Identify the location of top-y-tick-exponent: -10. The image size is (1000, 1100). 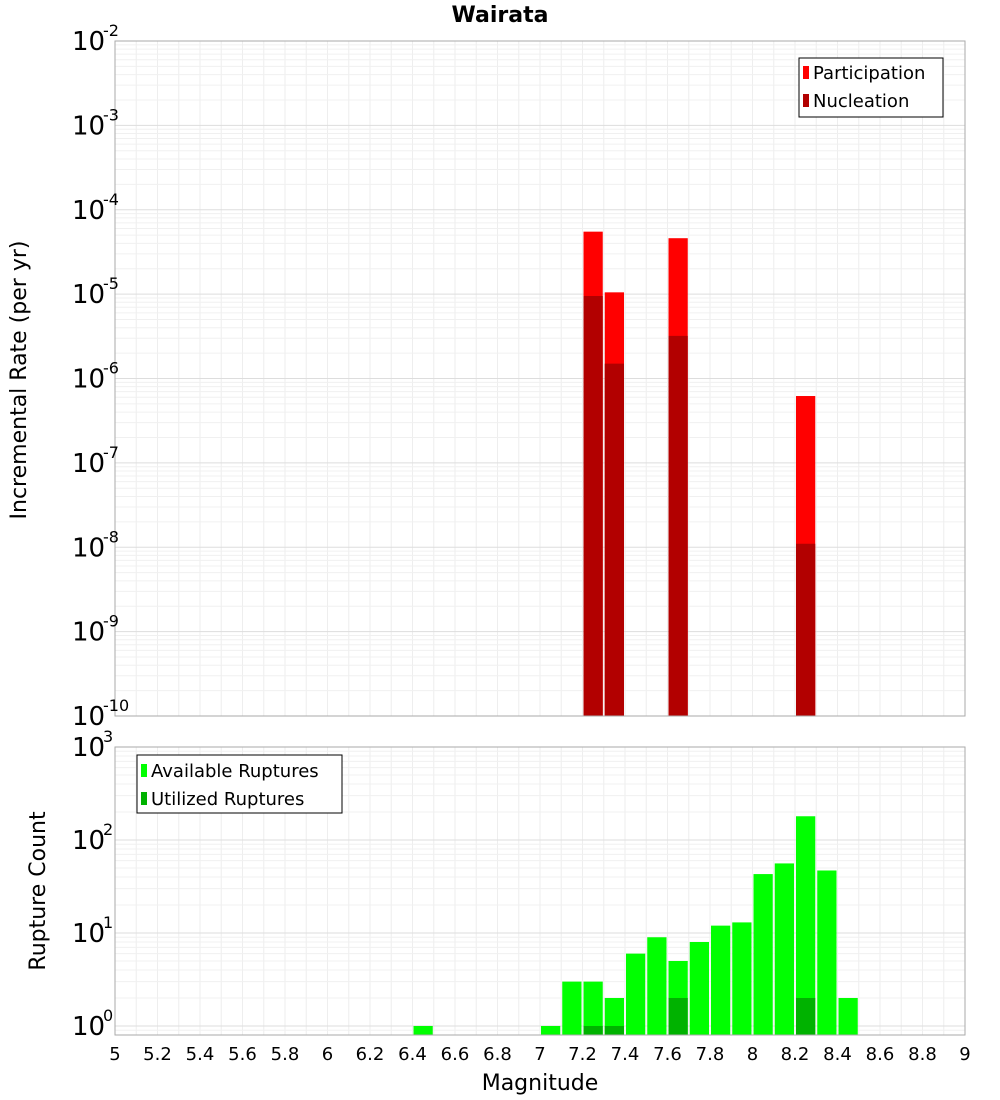
(116, 705).